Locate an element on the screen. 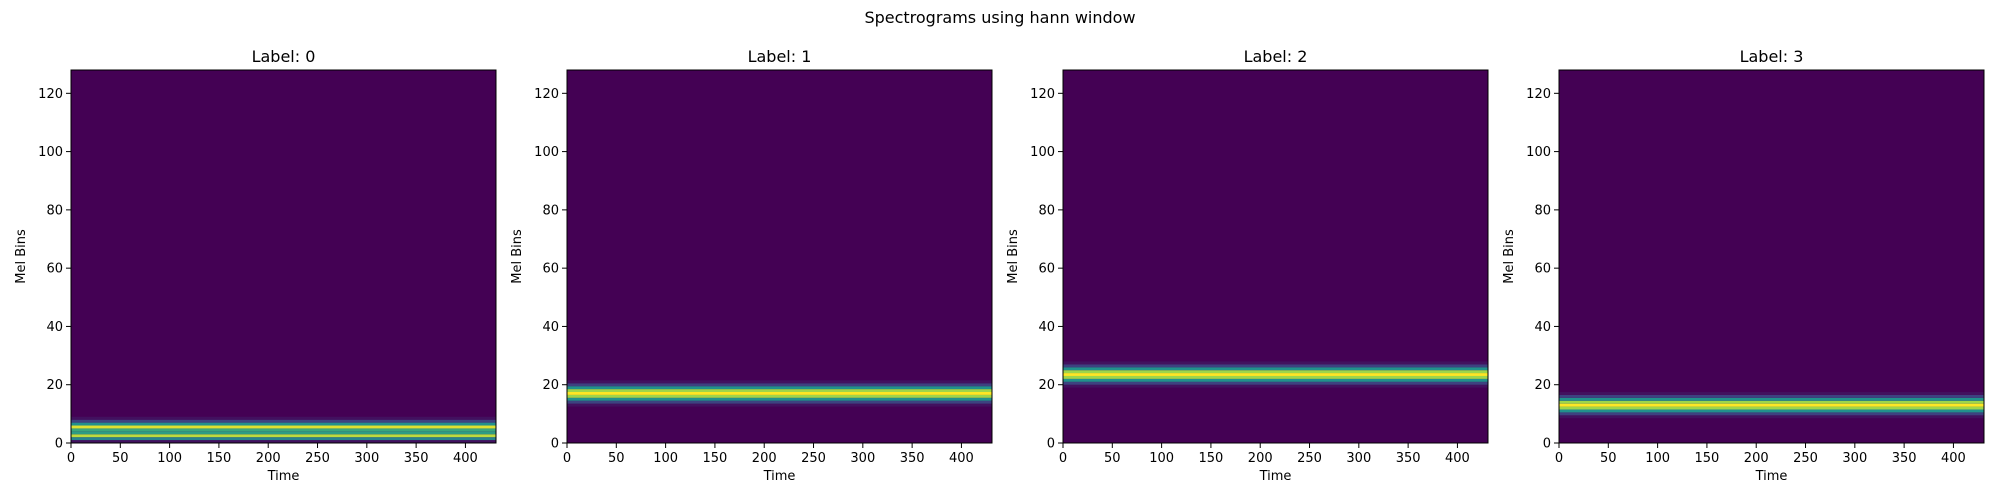  figure-title: Spectrograms using hann window is located at coordinates (1000, 17).